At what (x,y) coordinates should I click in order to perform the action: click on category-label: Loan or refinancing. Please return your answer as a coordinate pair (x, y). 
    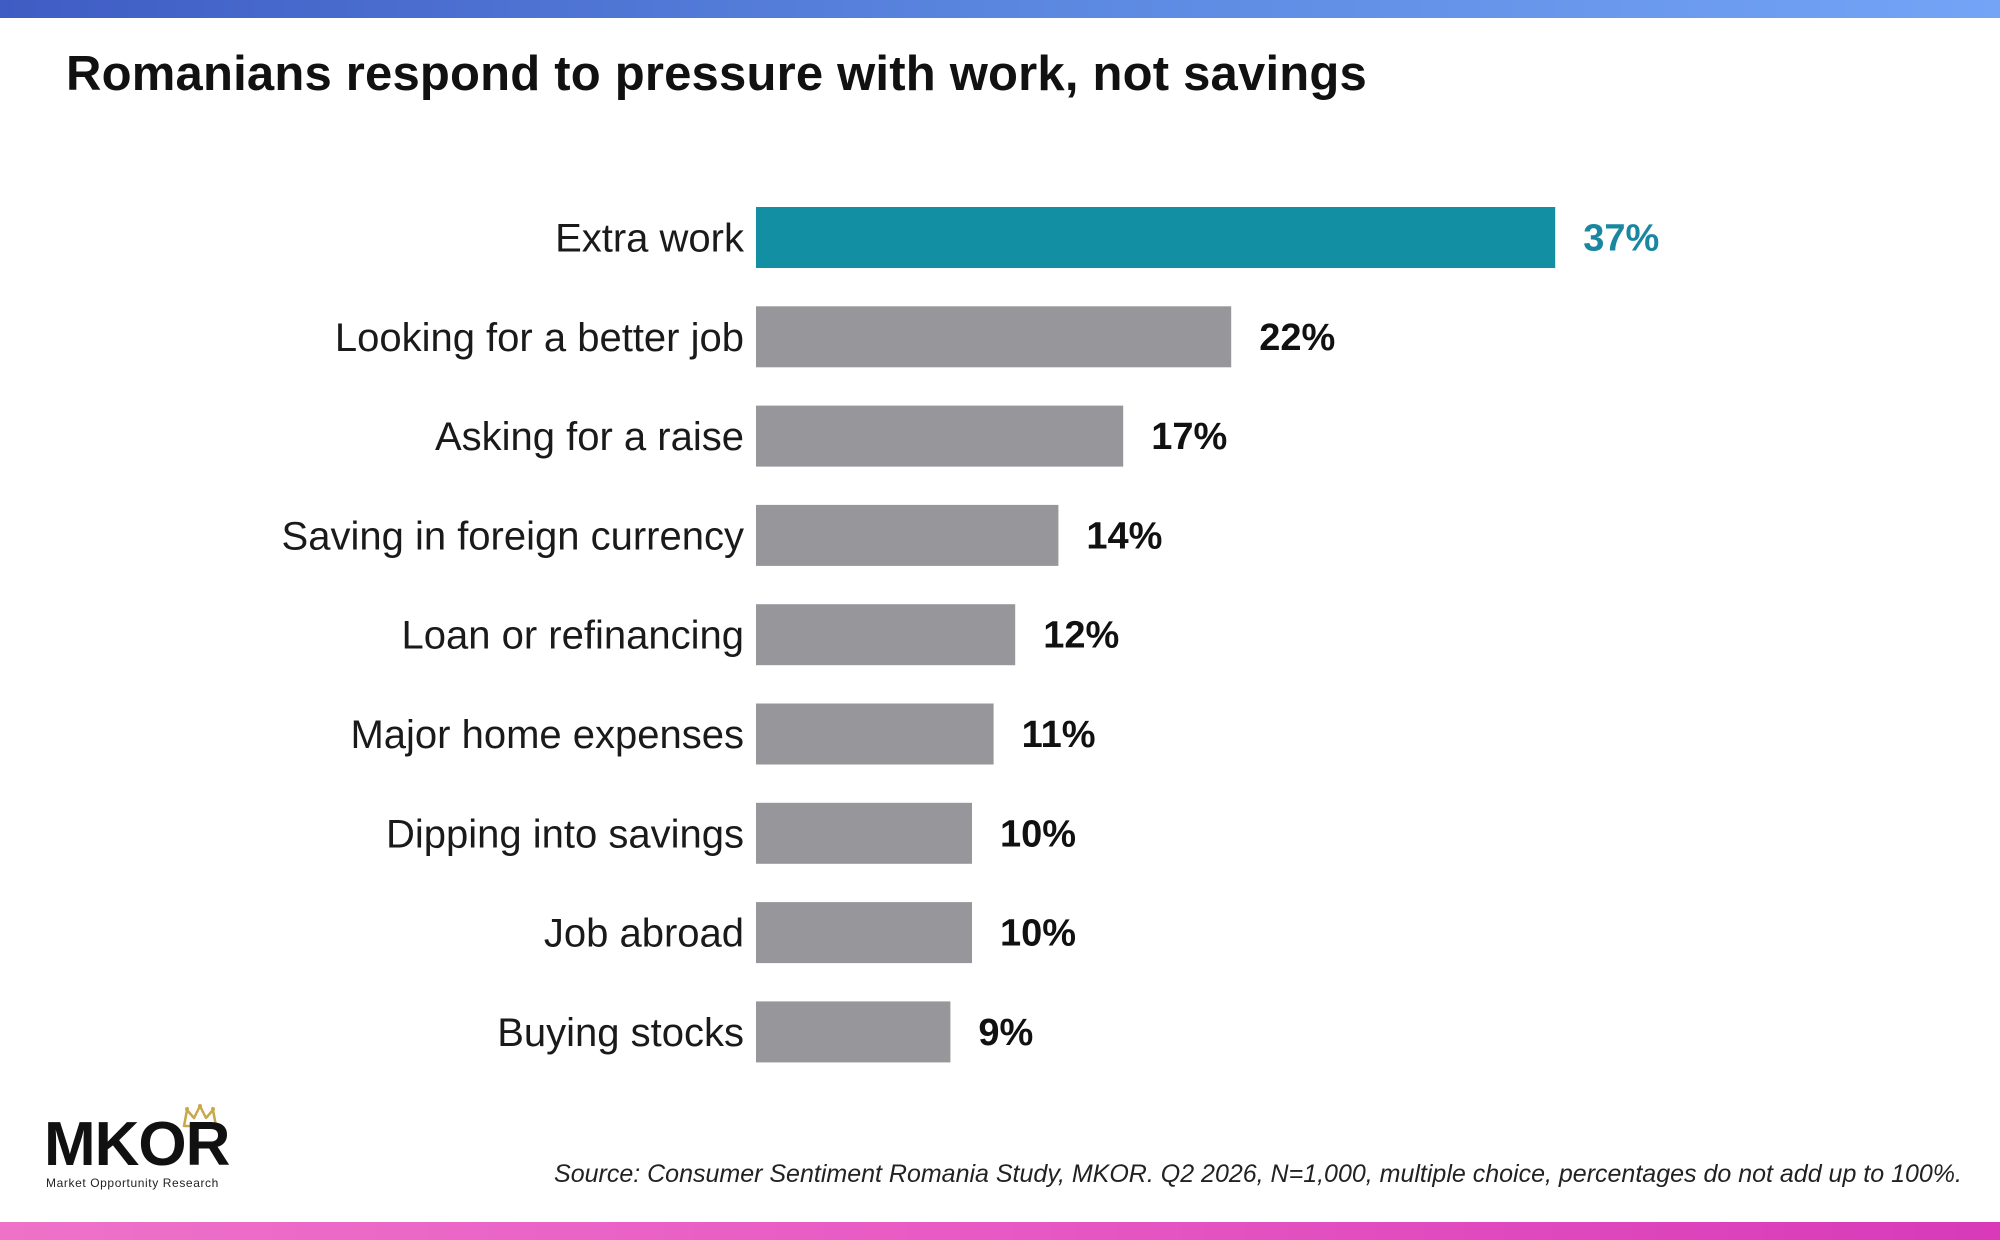
    Looking at the image, I should click on (573, 636).